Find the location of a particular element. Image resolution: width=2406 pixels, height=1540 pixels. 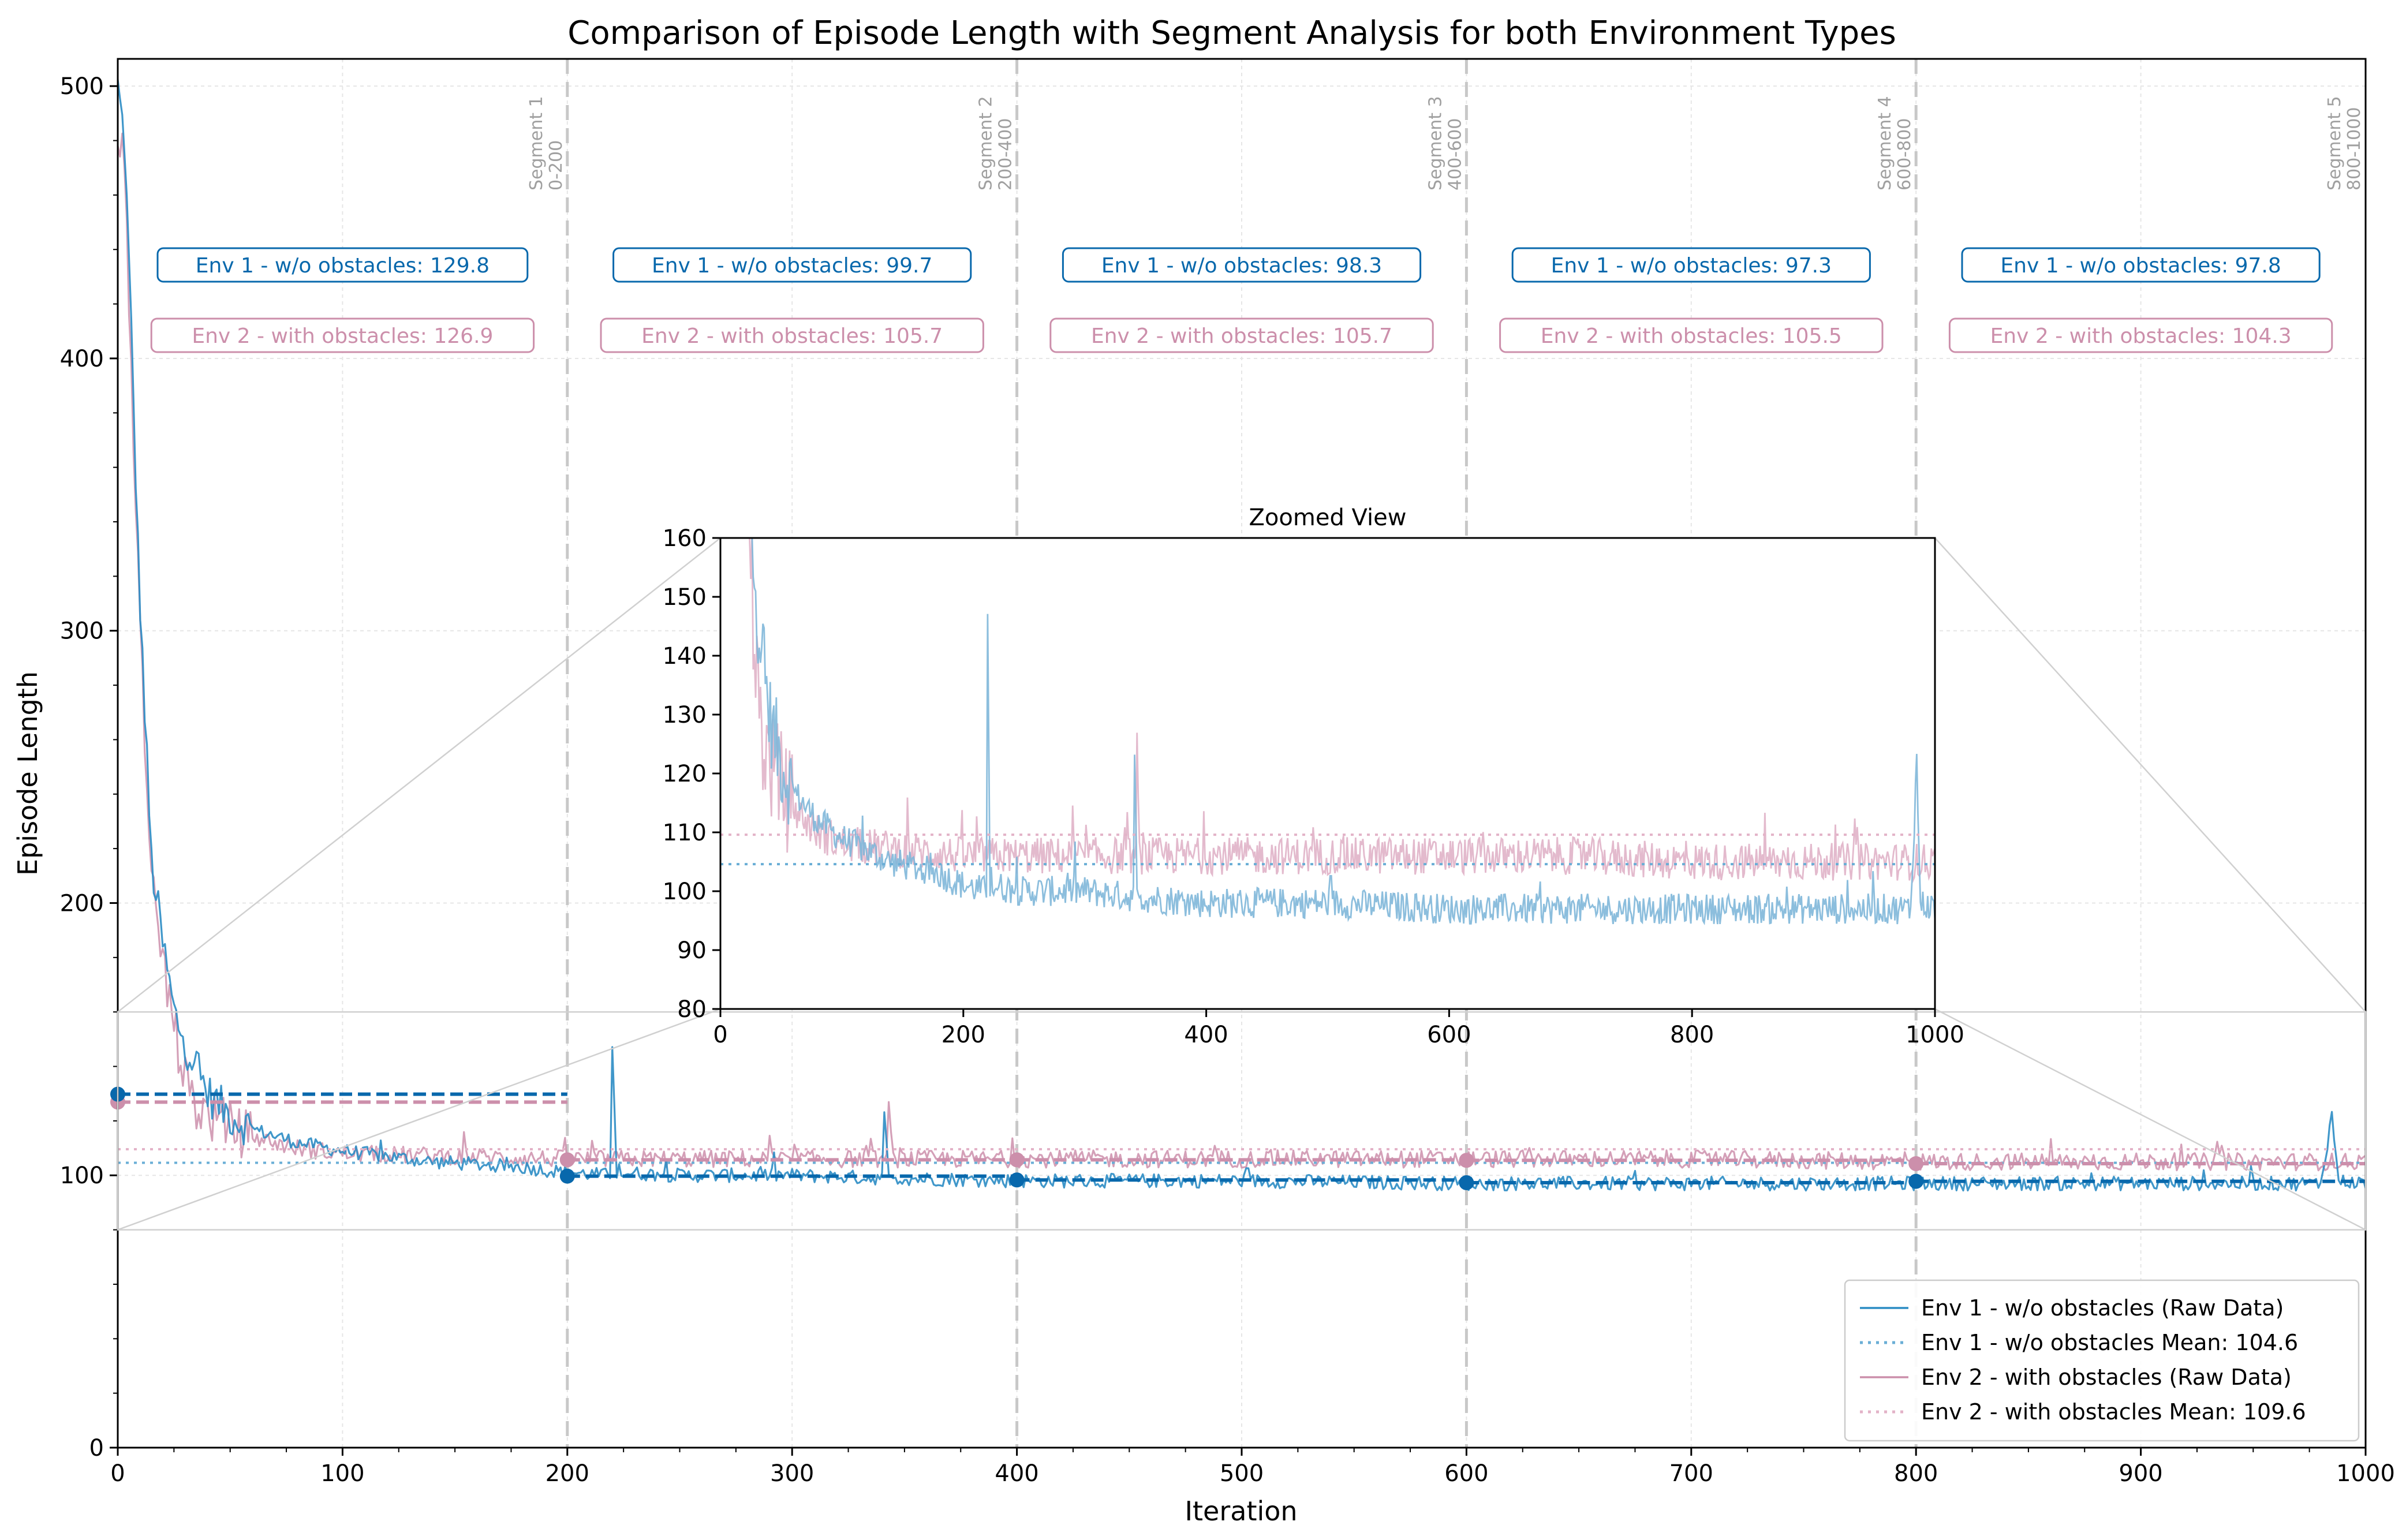

y-tick-label: 0 is located at coordinates (96, 1448).